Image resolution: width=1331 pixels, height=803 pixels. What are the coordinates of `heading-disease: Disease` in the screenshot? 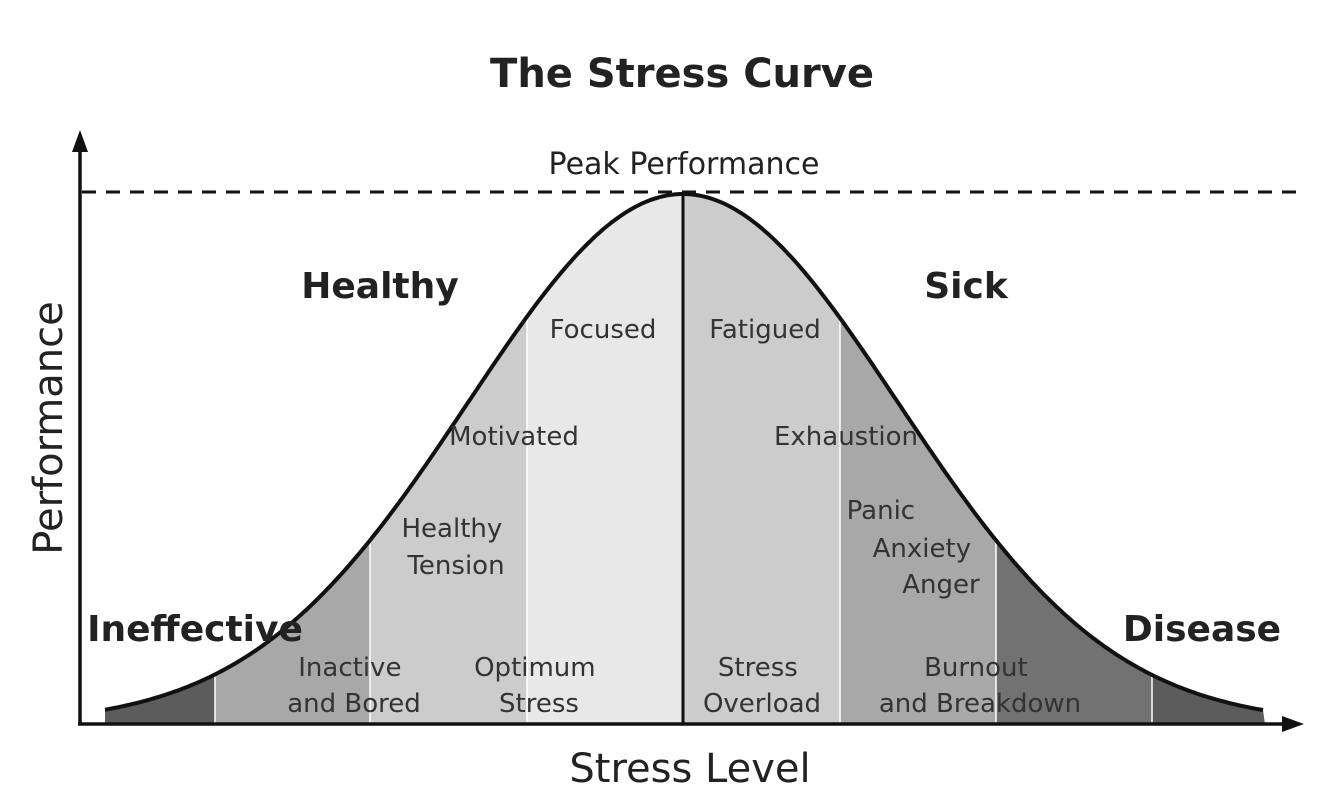 It's located at (1202, 629).